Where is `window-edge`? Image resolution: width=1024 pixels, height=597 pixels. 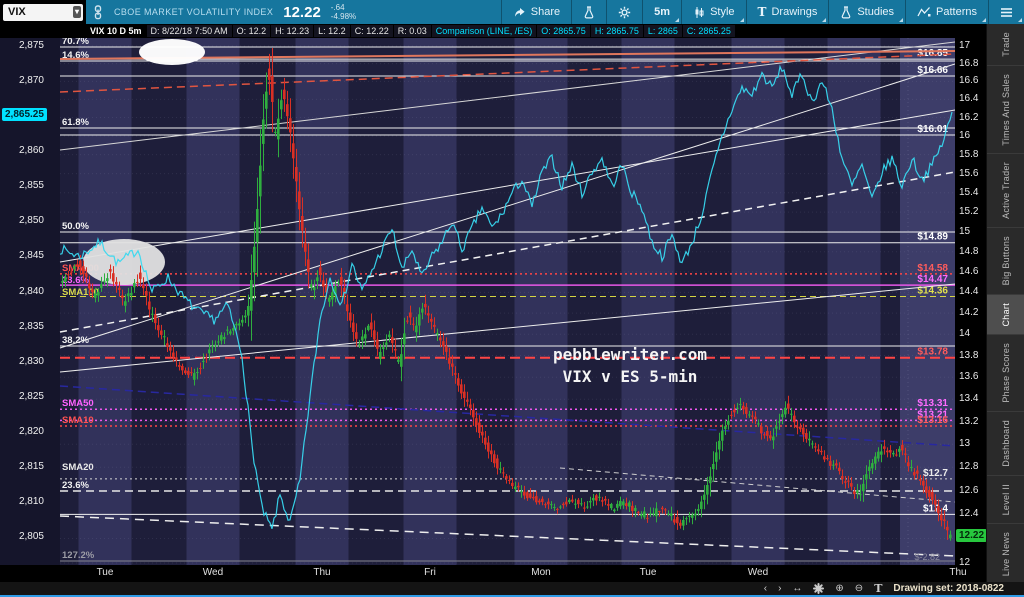 window-edge is located at coordinates (512, 596).